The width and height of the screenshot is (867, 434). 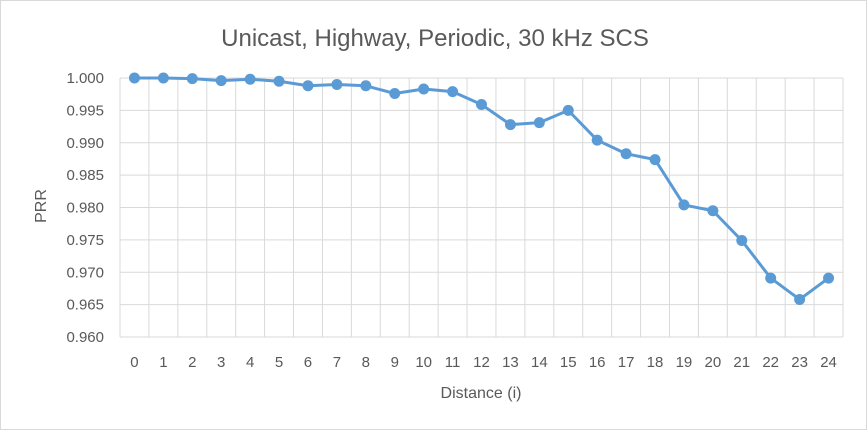 I want to click on x-tick-label: 10, so click(x=423, y=362).